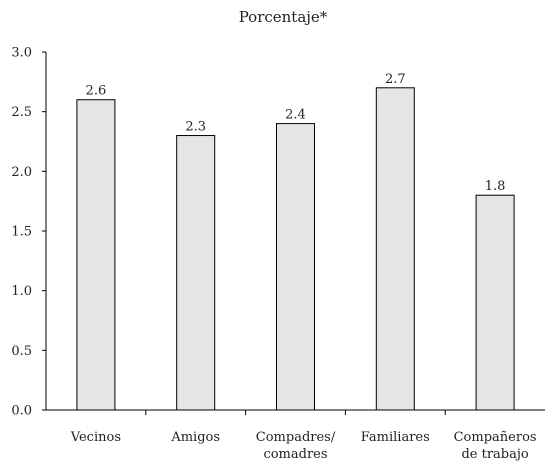 The height and width of the screenshot is (464, 545). I want to click on y-tick-label: 1.5, so click(21, 232).